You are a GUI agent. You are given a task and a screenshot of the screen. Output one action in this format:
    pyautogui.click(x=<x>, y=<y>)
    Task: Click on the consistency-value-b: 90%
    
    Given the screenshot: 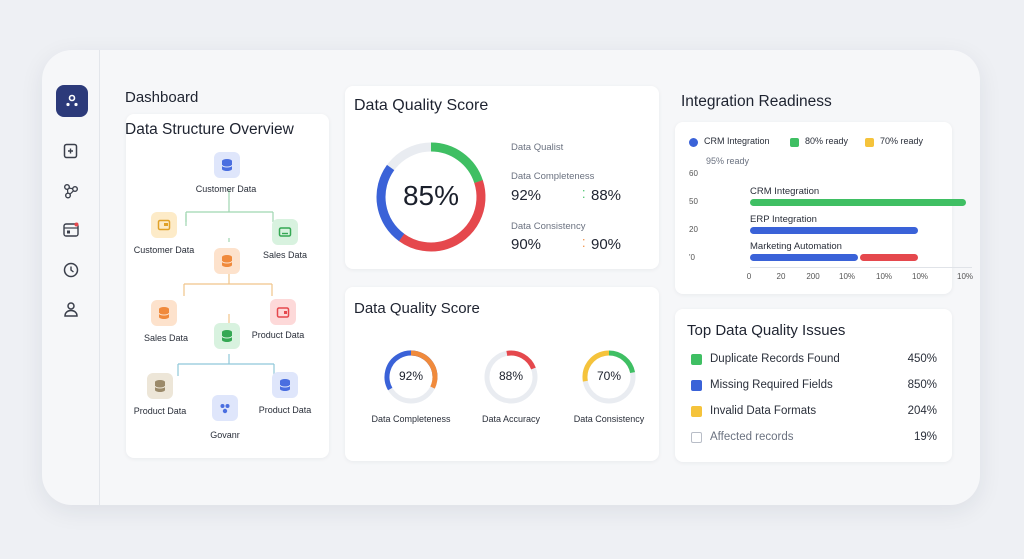 What is the action you would take?
    pyautogui.click(x=606, y=244)
    